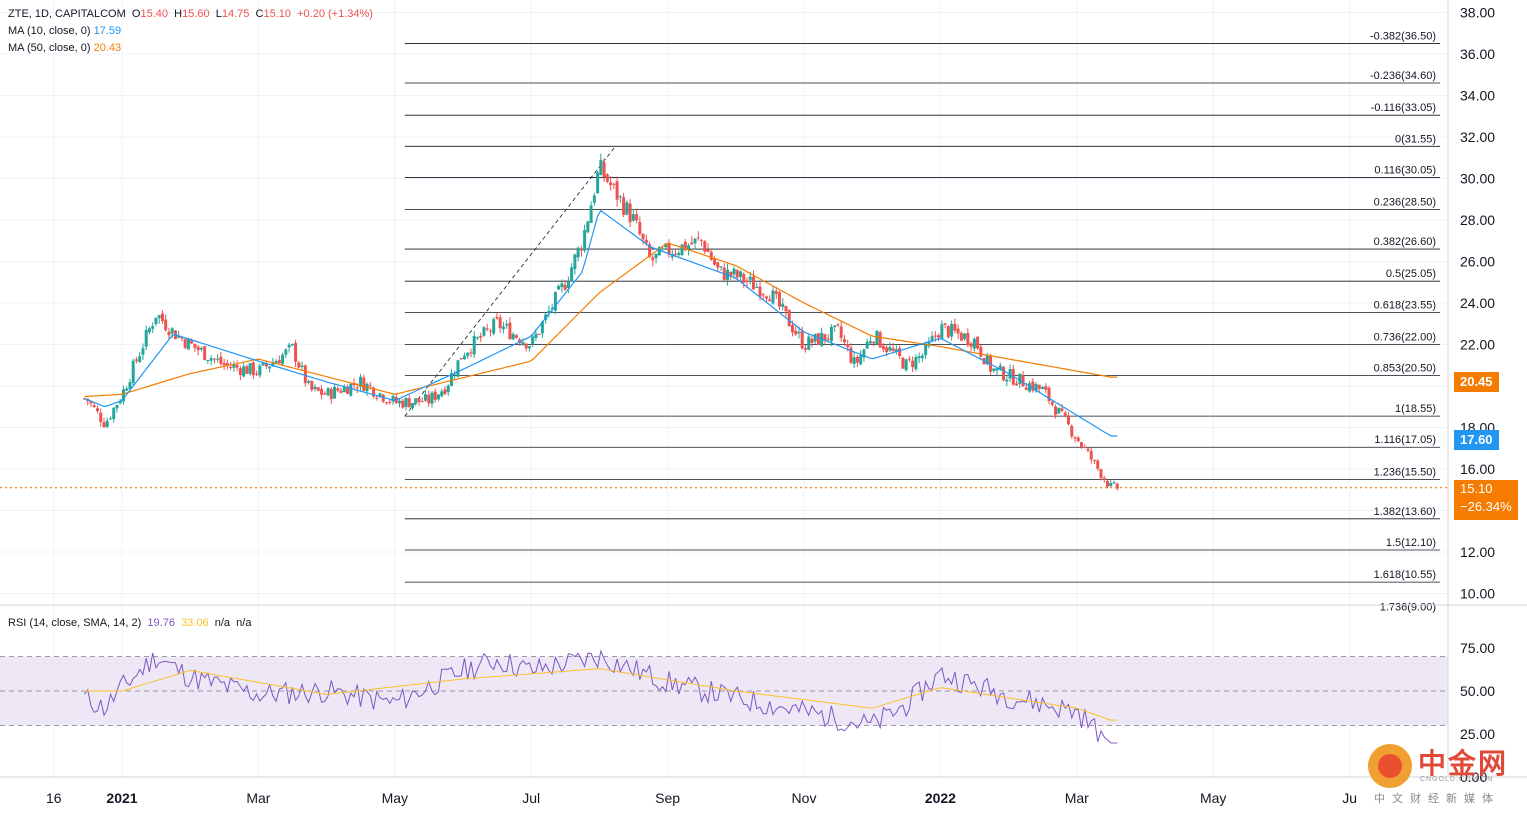 This screenshot has height=815, width=1527. What do you see at coordinates (259, 14) in the screenshot?
I see `close-label: C` at bounding box center [259, 14].